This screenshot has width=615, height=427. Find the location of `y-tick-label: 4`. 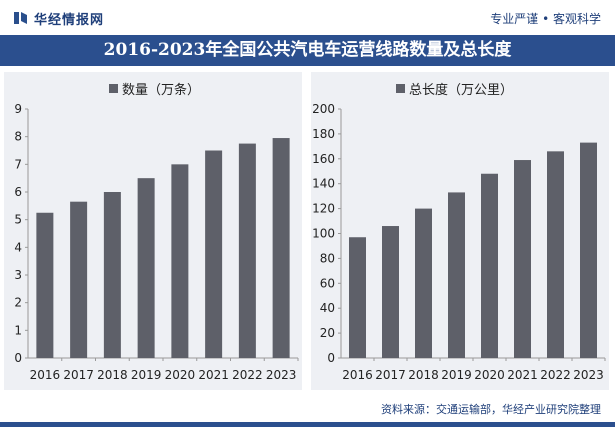

y-tick-label: 4 is located at coordinates (18, 247).